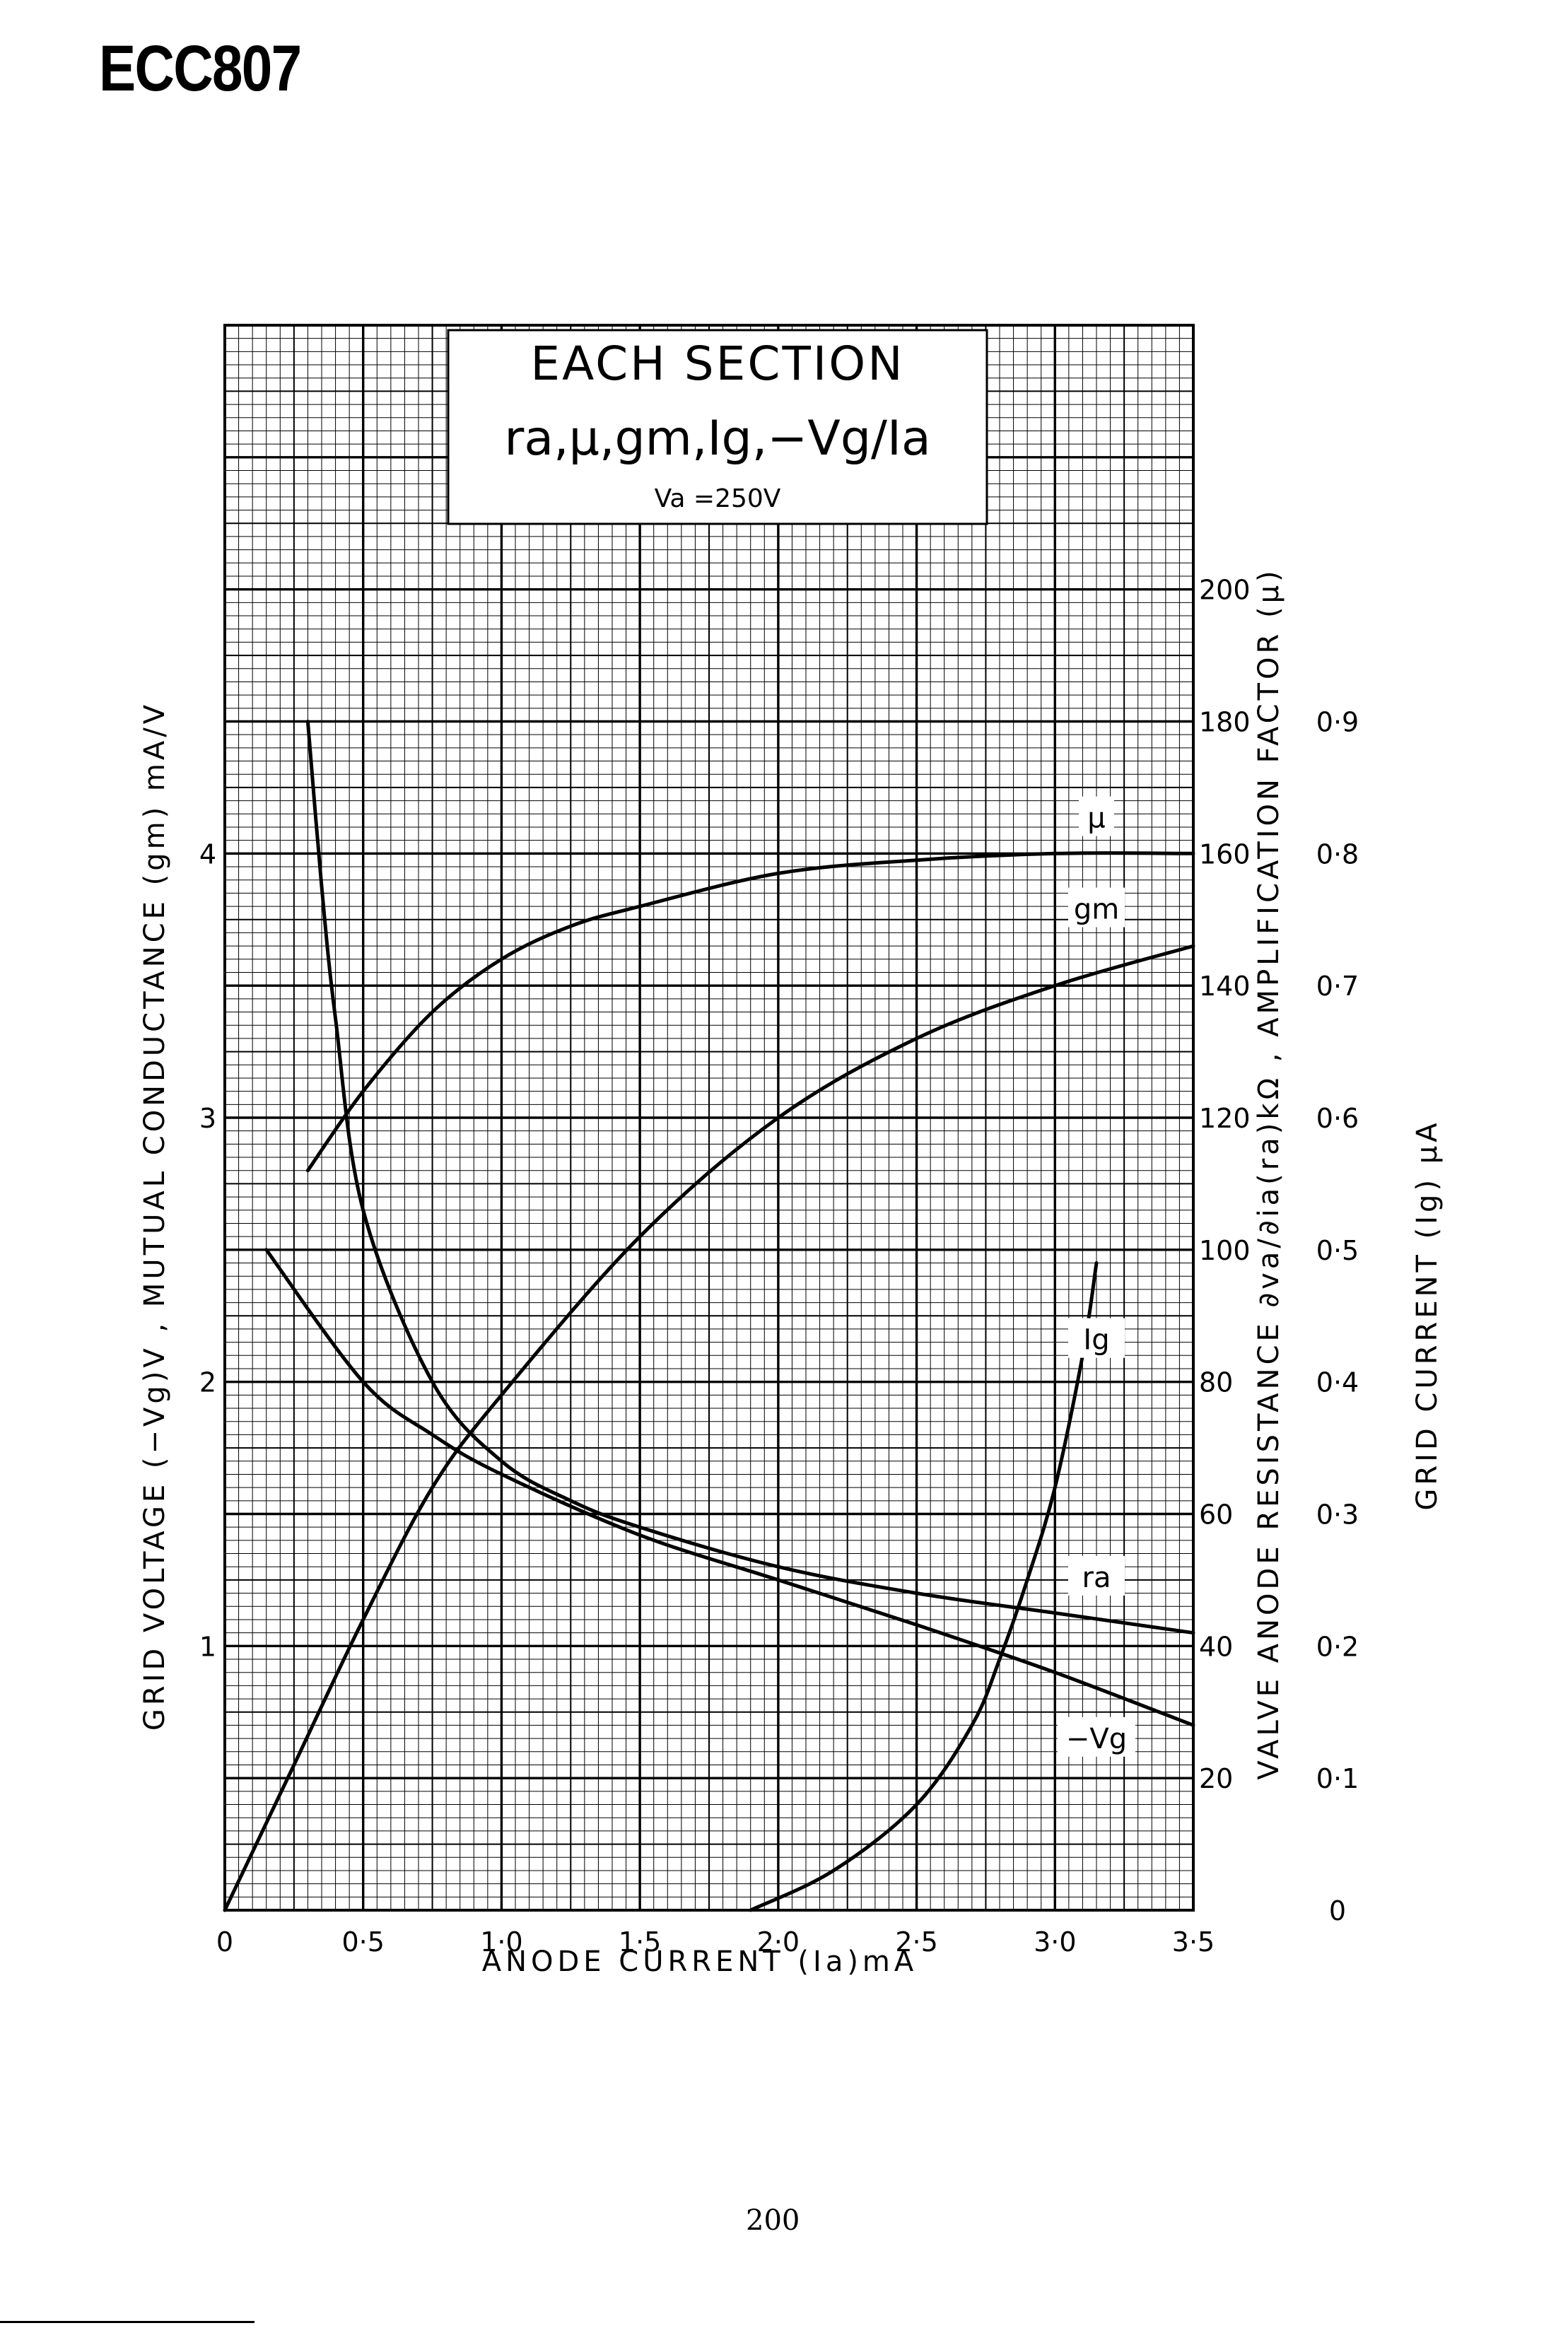 This screenshot has height=2328, width=1568. Describe the element at coordinates (207, 854) in the screenshot. I see `left-tick-label: 4` at that location.